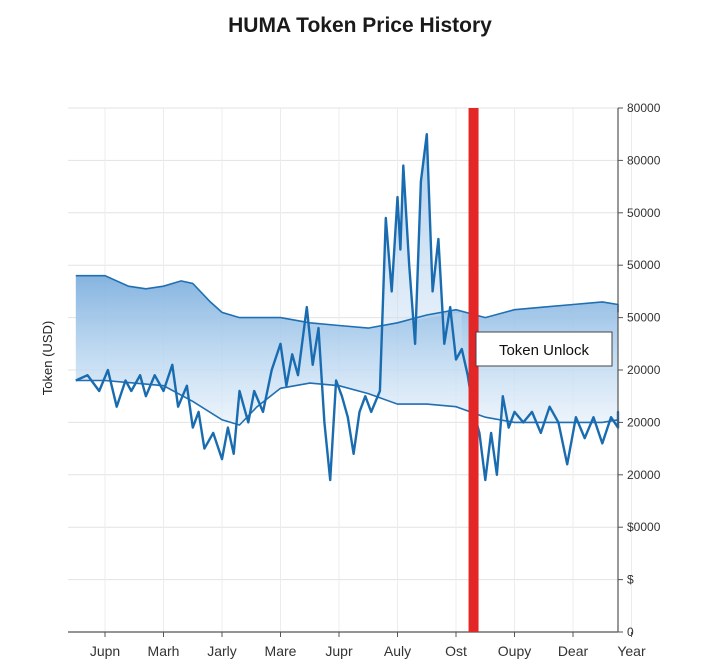 This screenshot has height=672, width=720. What do you see at coordinates (630, 580) in the screenshot?
I see `y-tick-label: $` at bounding box center [630, 580].